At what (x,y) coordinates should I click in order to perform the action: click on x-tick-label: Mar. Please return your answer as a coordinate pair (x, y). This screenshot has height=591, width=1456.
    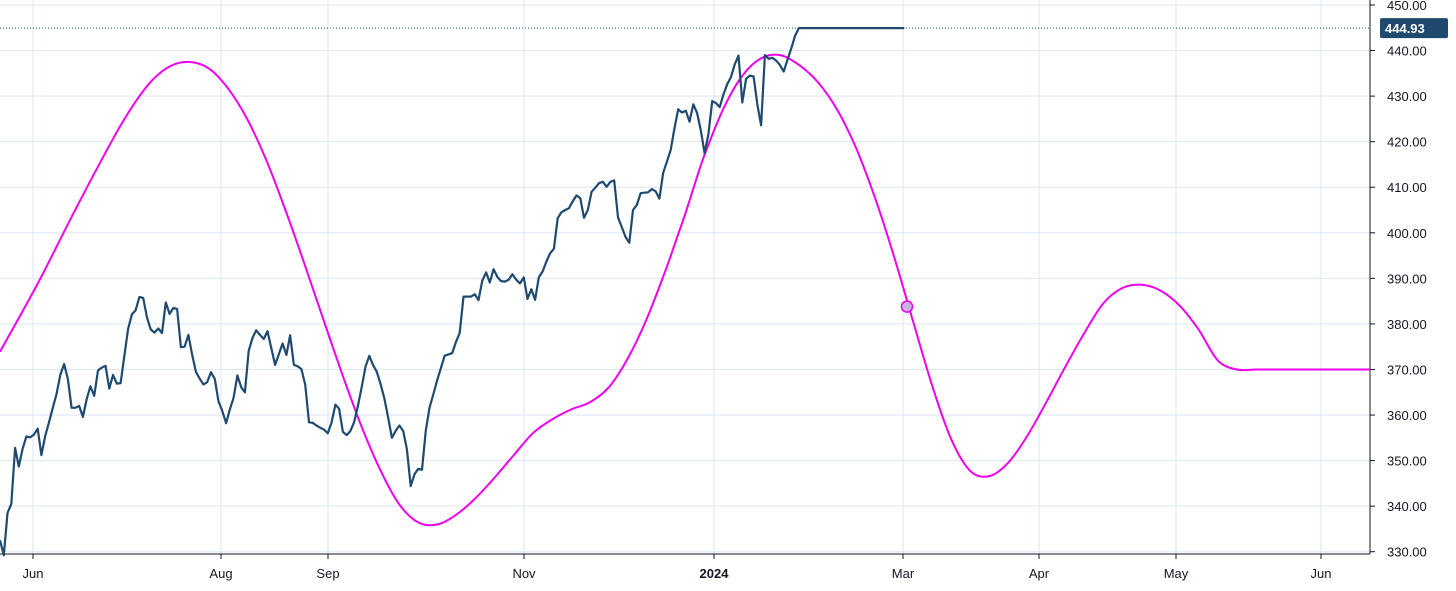
    Looking at the image, I should click on (903, 573).